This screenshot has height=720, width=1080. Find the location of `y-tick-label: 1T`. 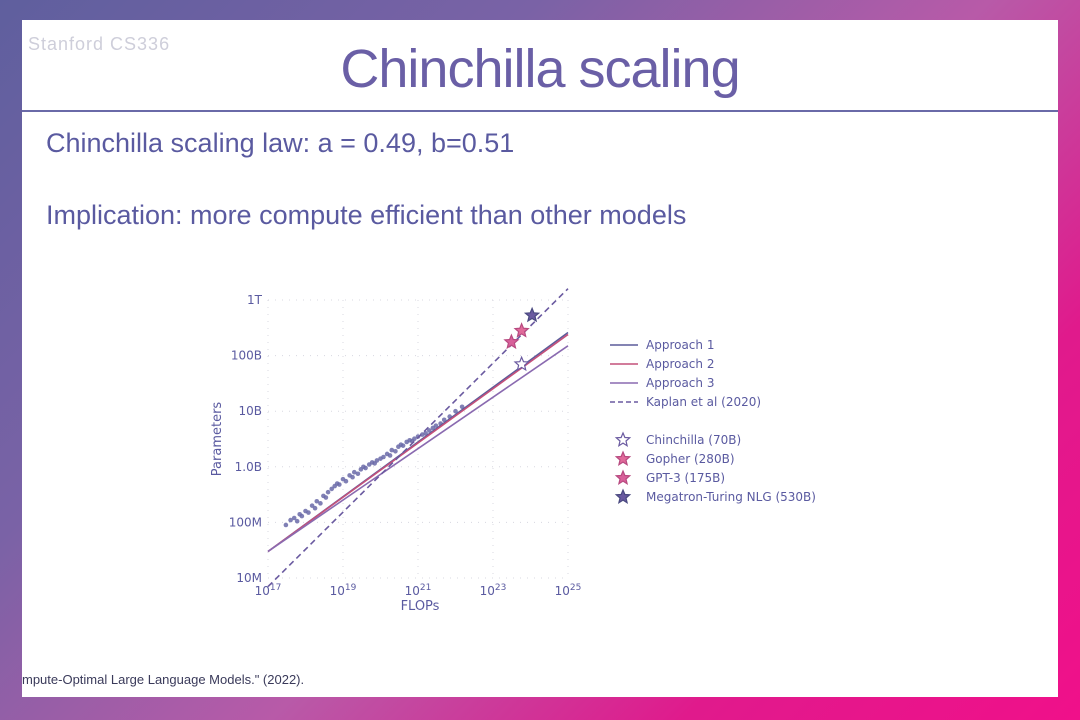

y-tick-label: 1T is located at coordinates (255, 300).